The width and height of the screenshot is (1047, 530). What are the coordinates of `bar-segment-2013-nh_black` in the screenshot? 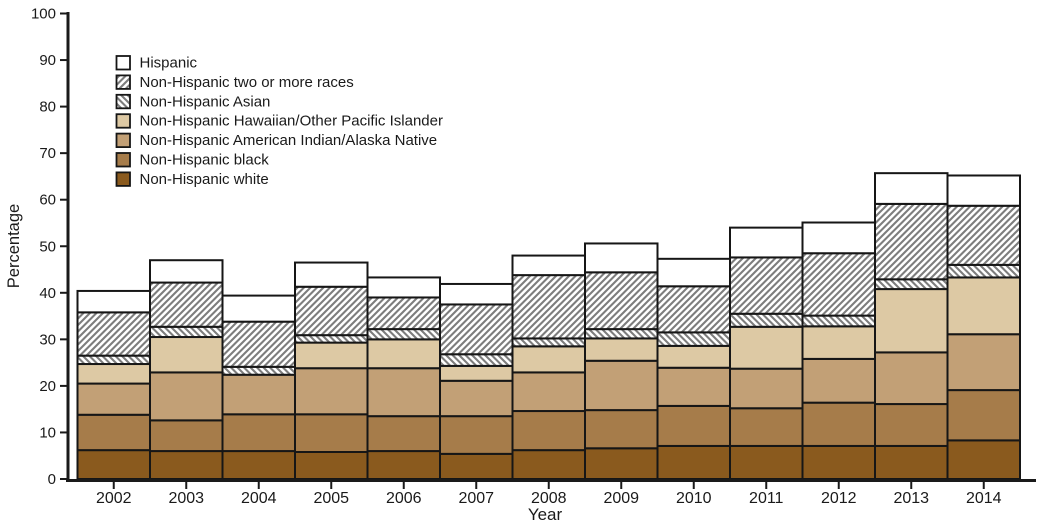 It's located at (911, 425).